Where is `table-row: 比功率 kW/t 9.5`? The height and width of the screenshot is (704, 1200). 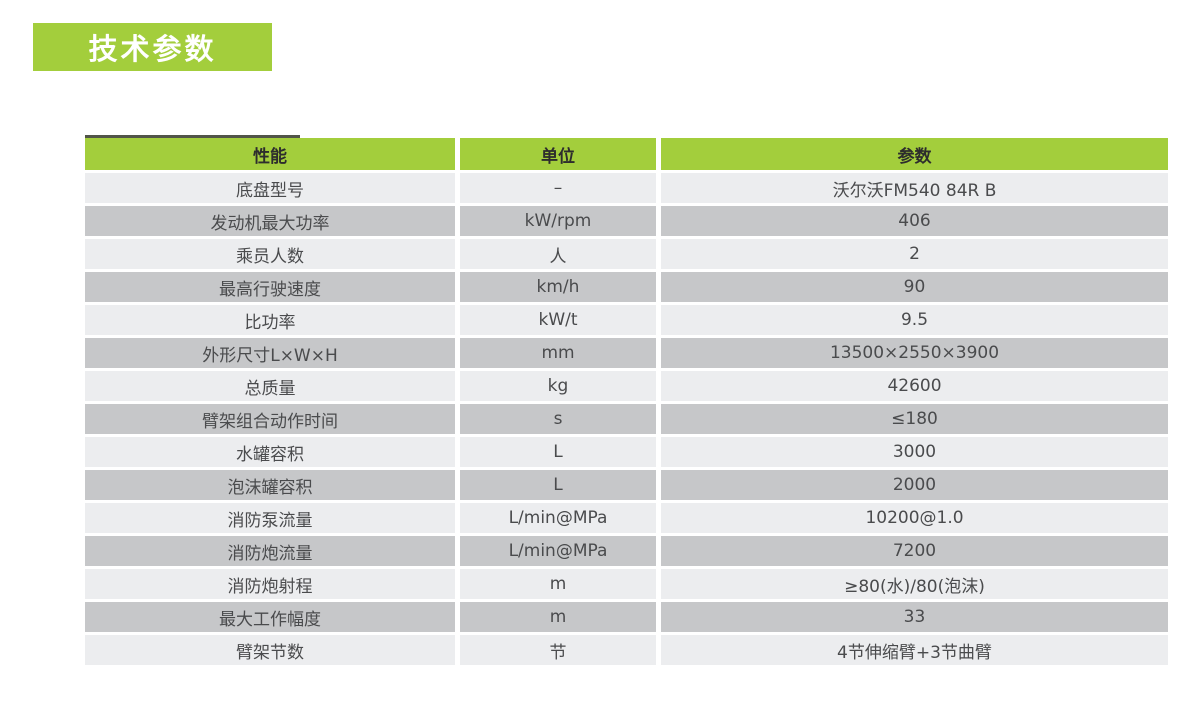
table-row: 比功率 kW/t 9.5 is located at coordinates (626, 320).